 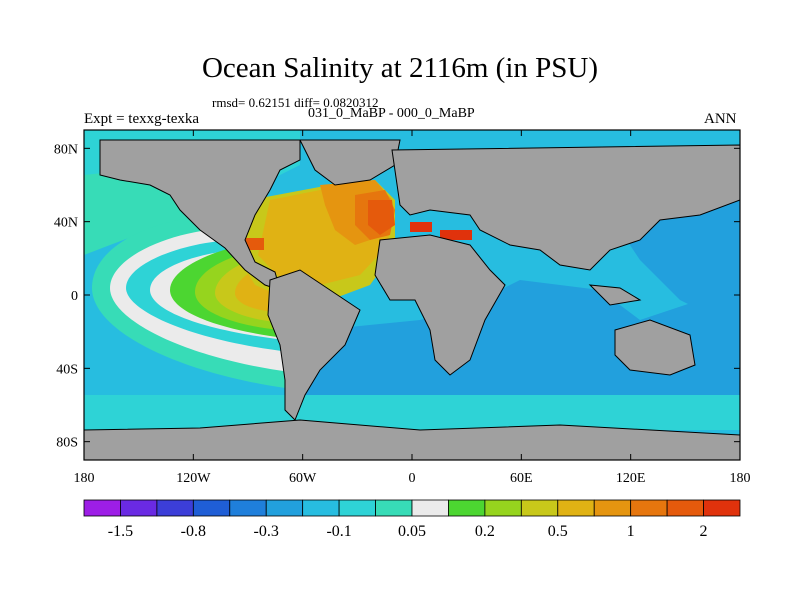 What do you see at coordinates (67, 369) in the screenshot?
I see `y-tick-label: 40S` at bounding box center [67, 369].